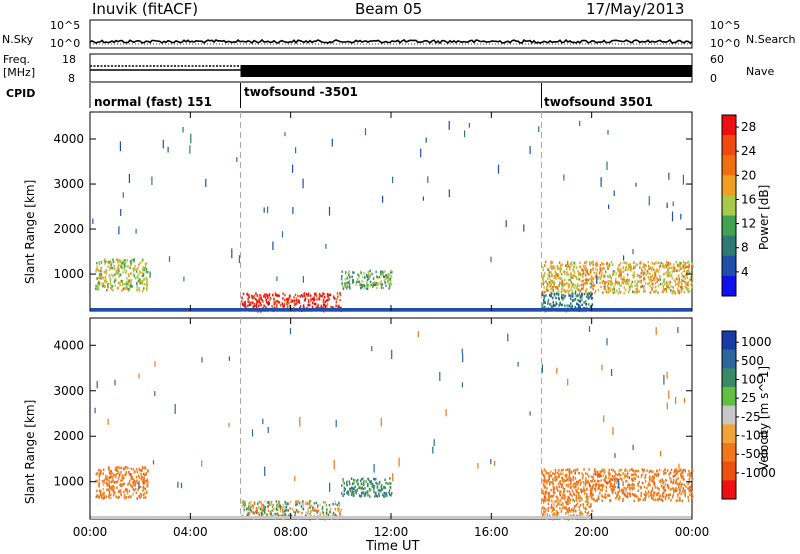 The width and height of the screenshot is (800, 554). I want to click on power-colorbar-tick-label-2: 12, so click(748, 224).